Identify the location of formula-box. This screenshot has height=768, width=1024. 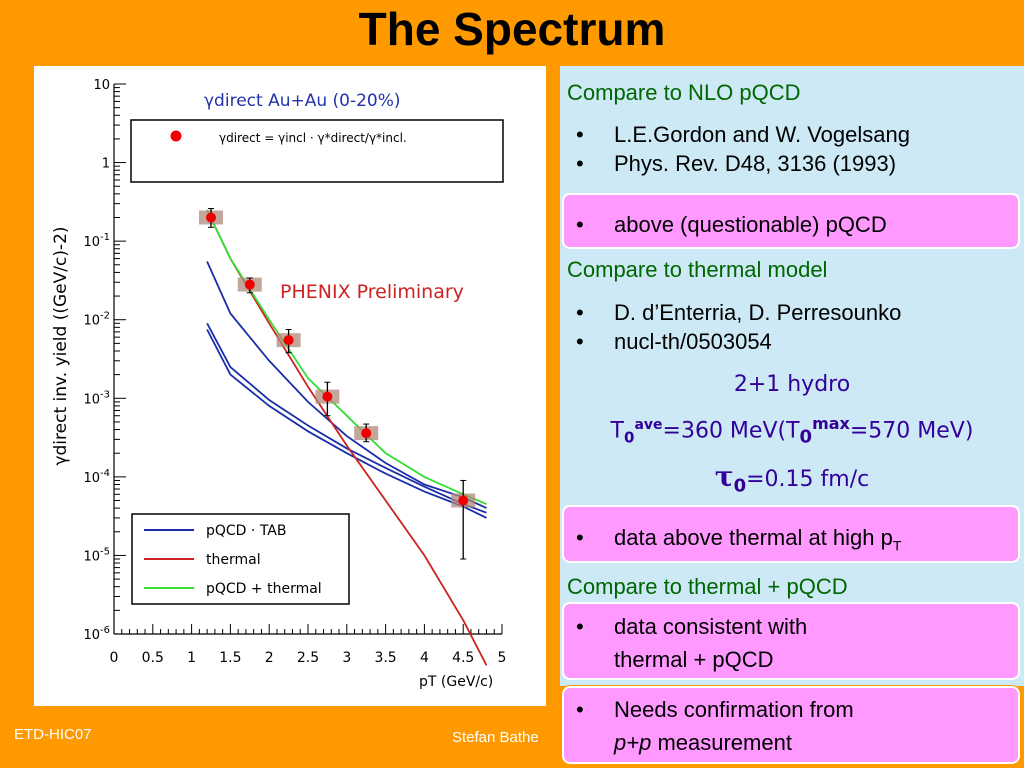
(317, 151).